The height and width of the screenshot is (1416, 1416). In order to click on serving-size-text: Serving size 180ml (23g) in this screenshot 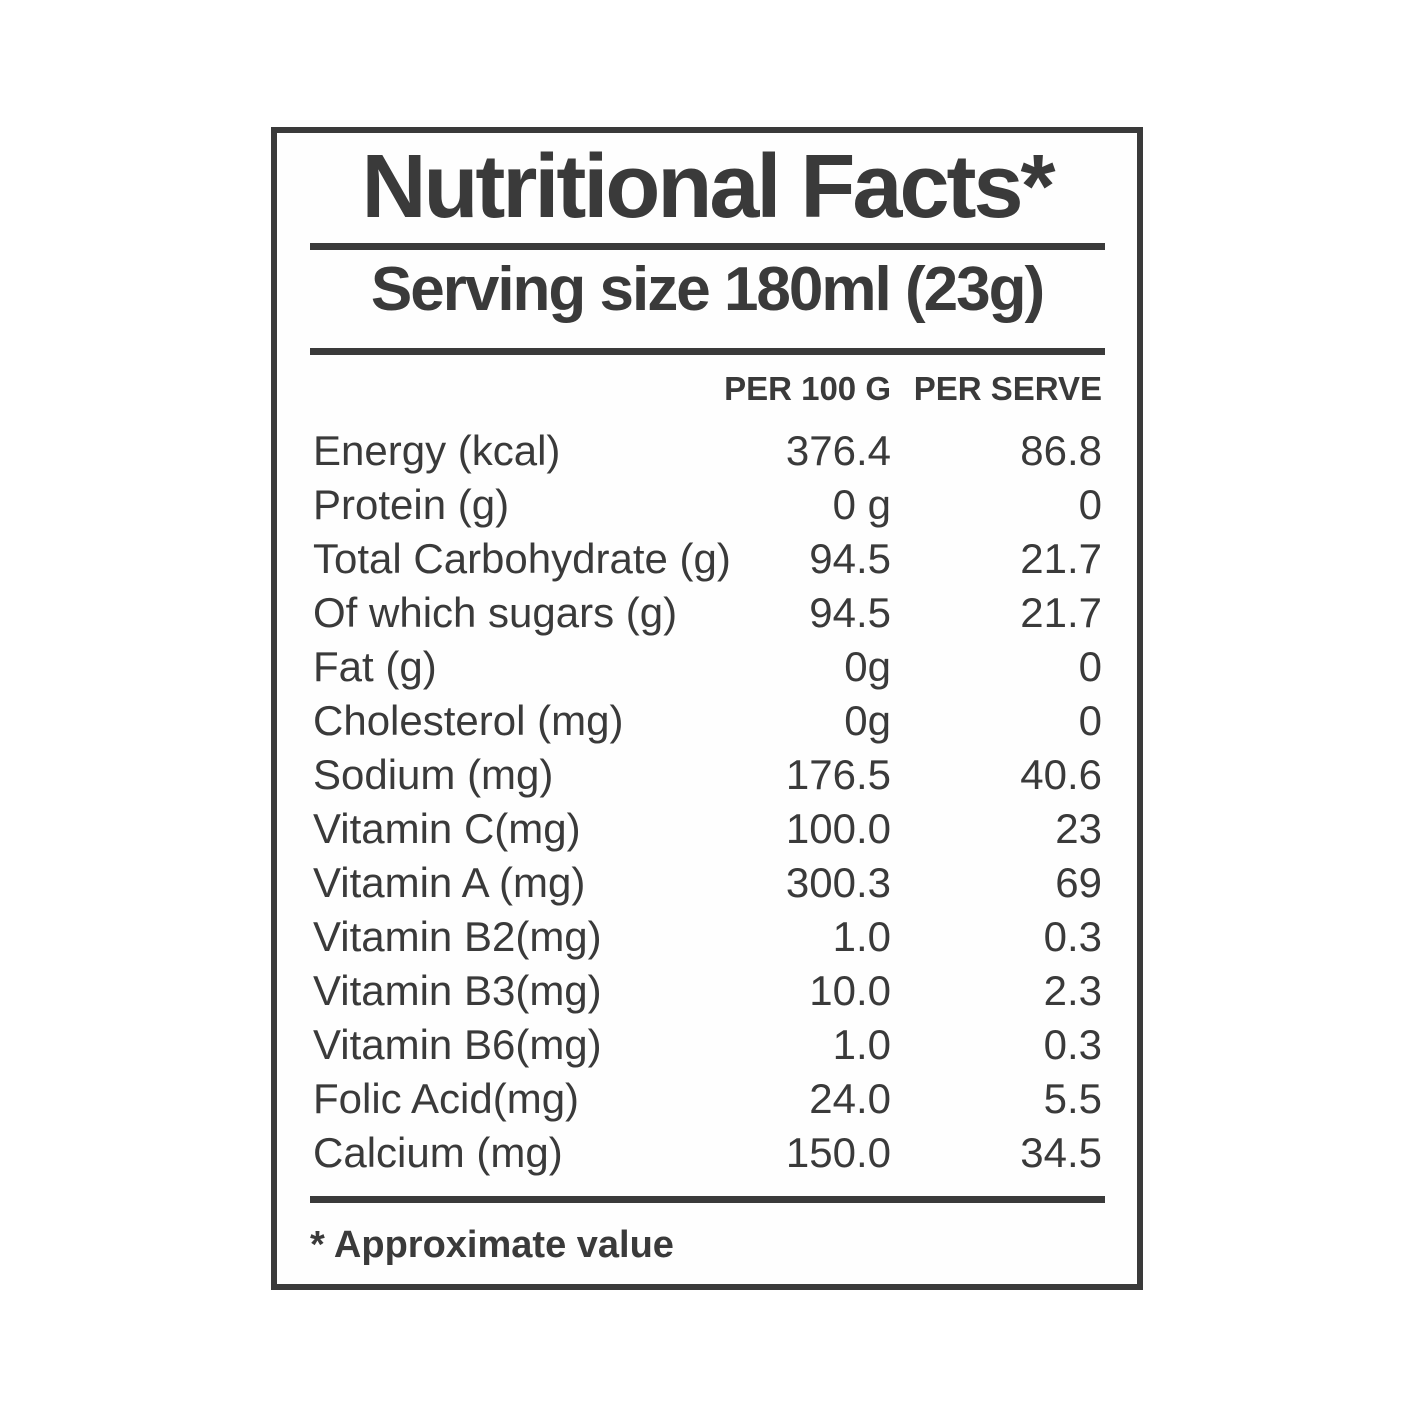, I will do `click(707, 289)`.